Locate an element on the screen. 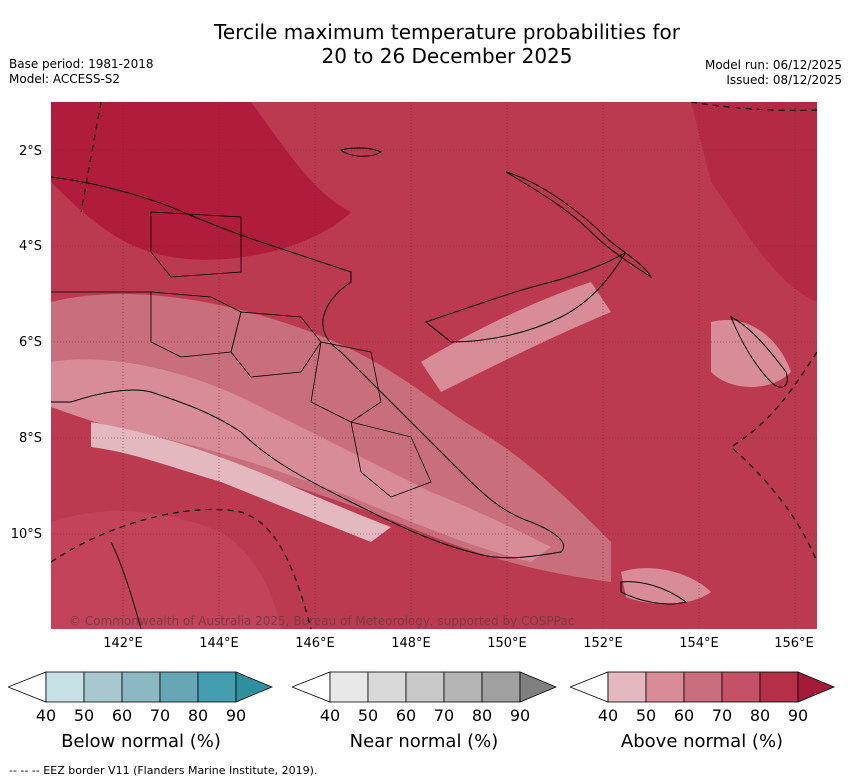 This screenshot has height=781, width=850. below-tick-40: 40 is located at coordinates (46, 715).